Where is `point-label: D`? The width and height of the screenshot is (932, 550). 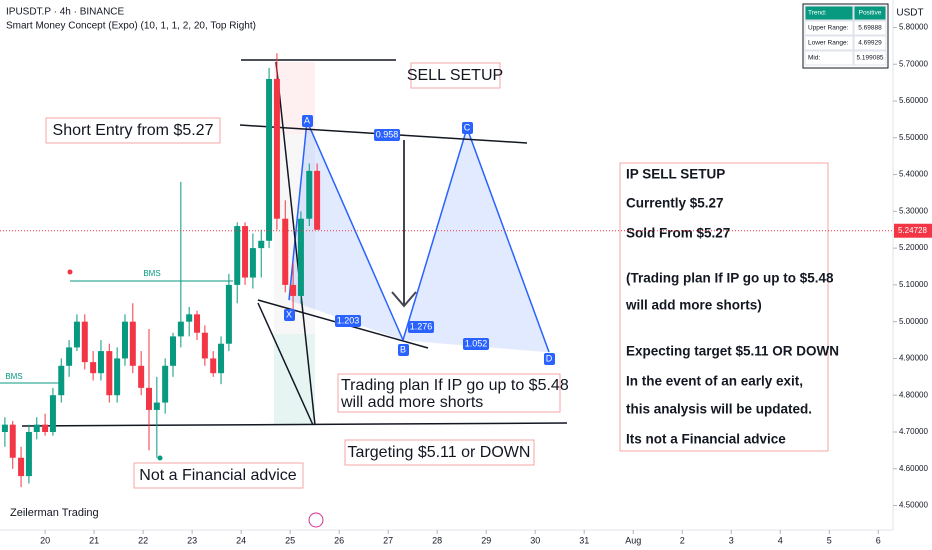
point-label: D is located at coordinates (549, 358).